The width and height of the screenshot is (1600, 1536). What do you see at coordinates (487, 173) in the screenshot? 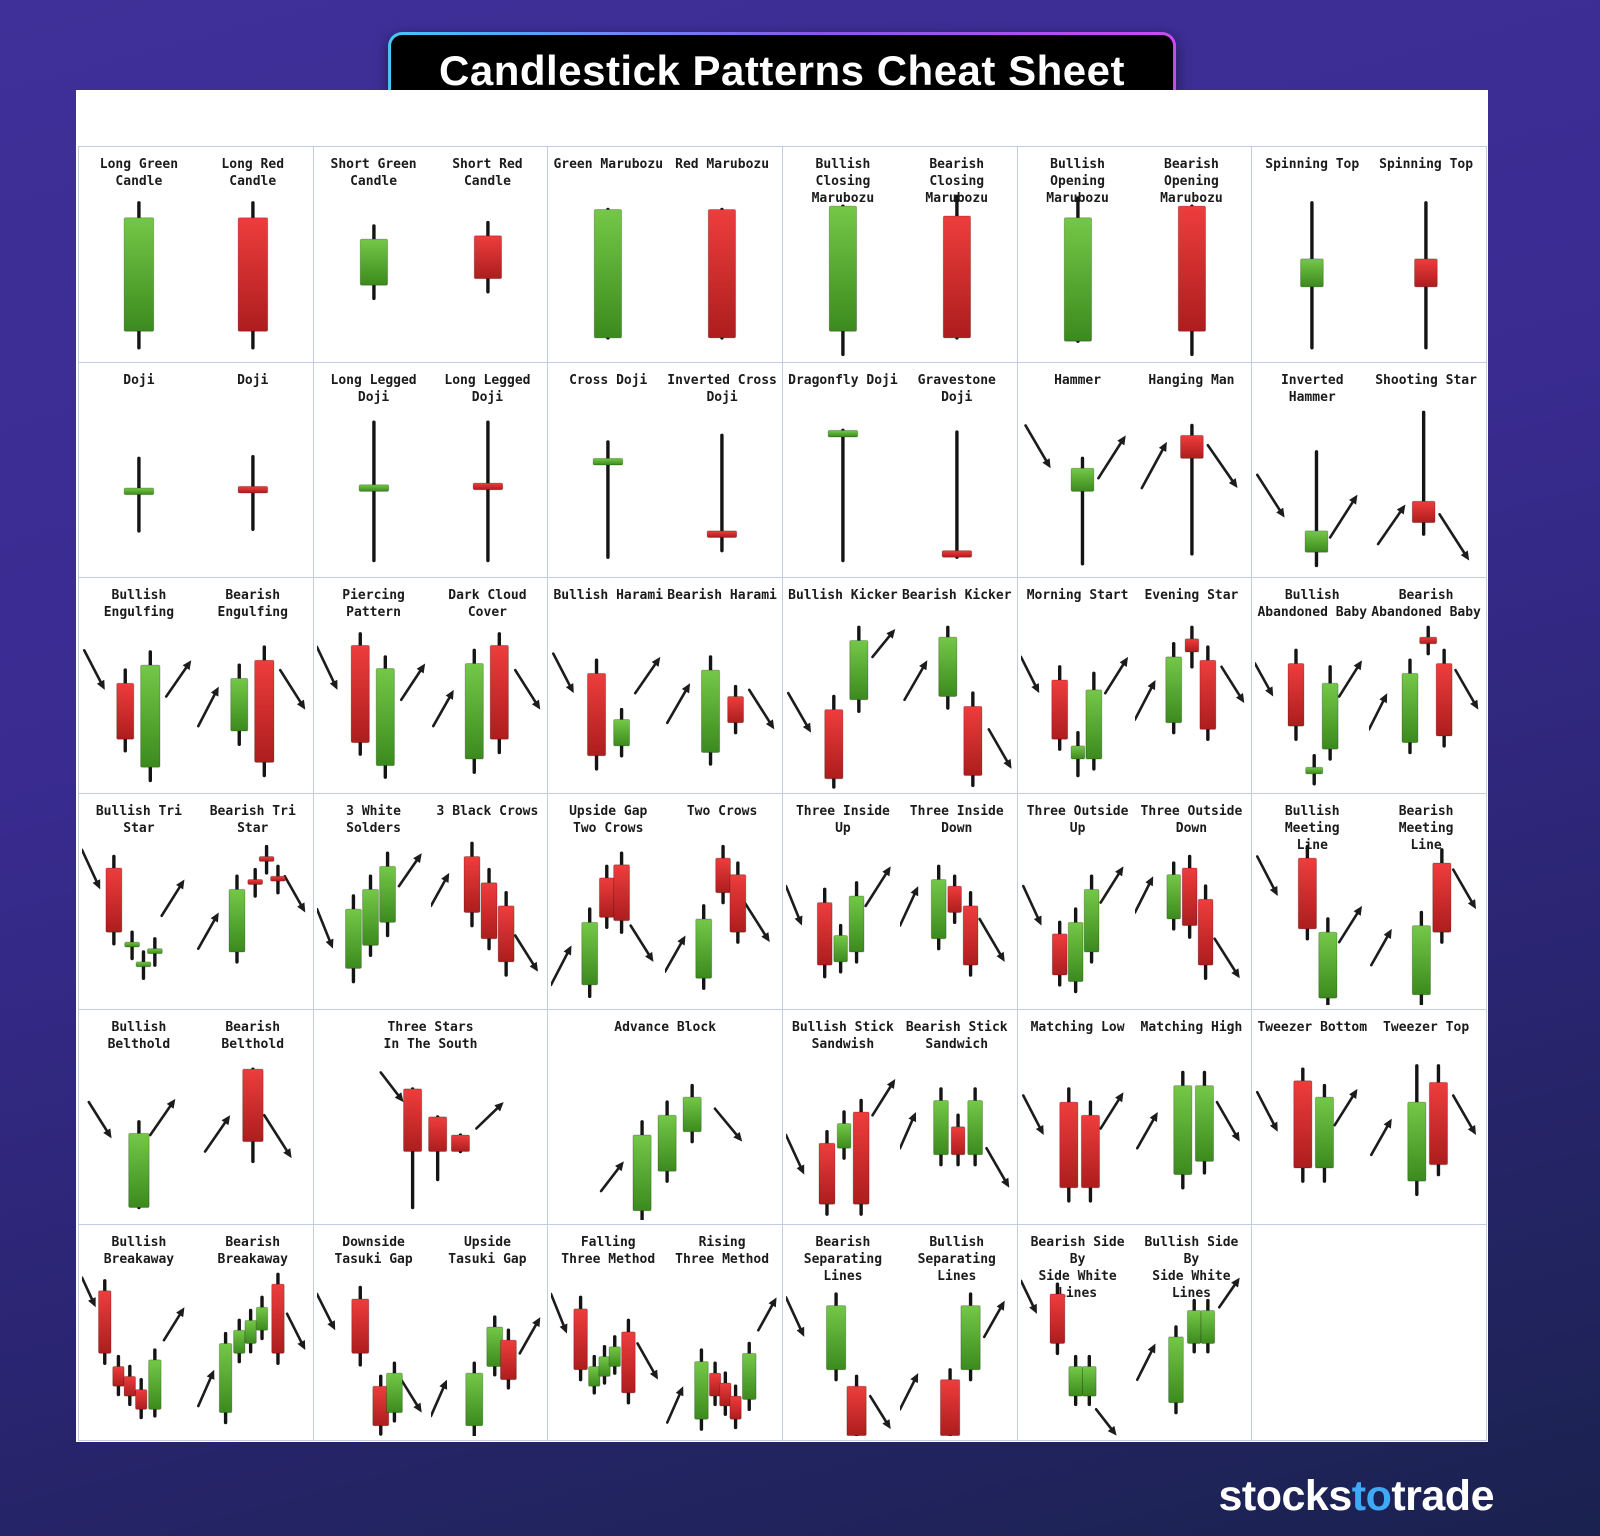
I see `pattern-label: Short Red Candle` at bounding box center [487, 173].